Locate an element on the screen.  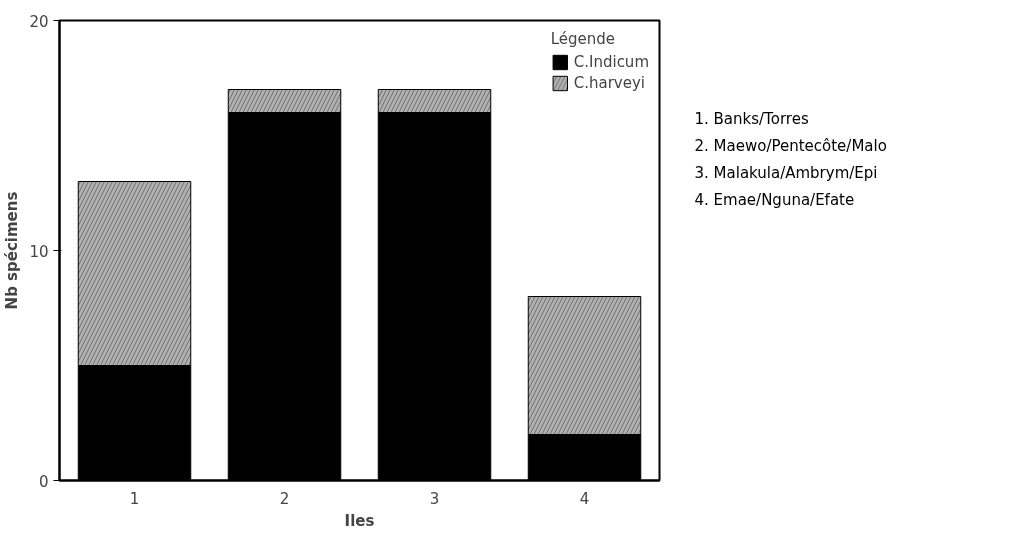
text: 1. Banks/Torres is located at coordinates (751, 119).